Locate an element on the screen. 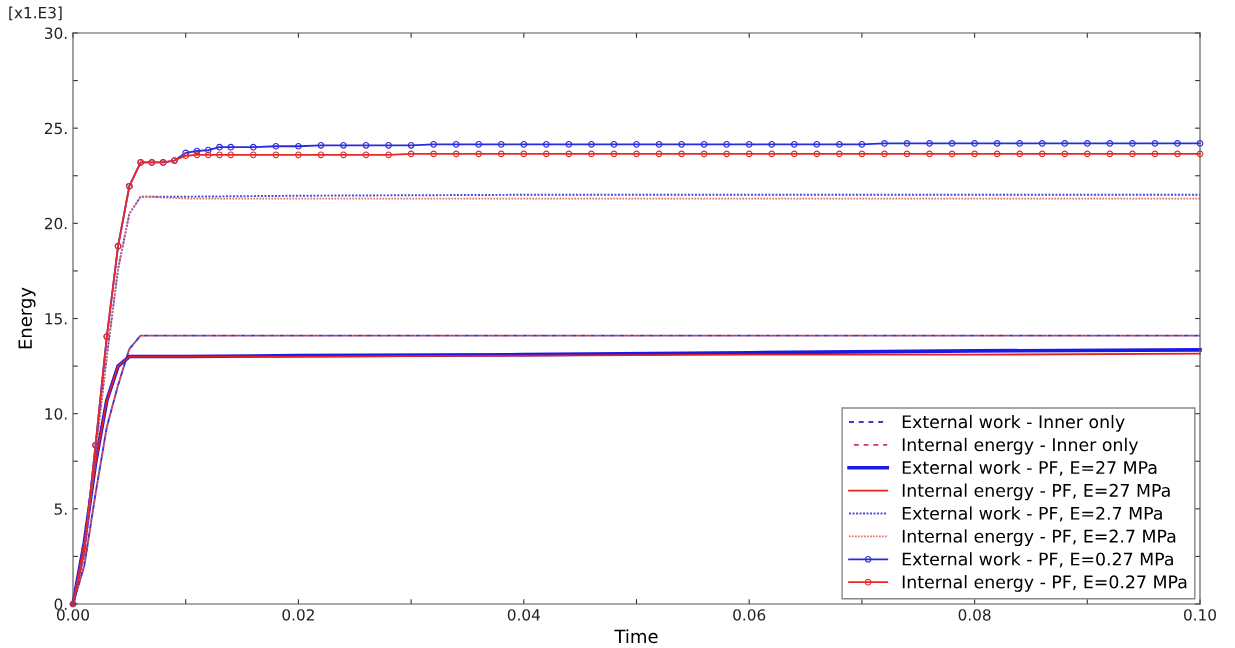  x-tick-label: 0.02 is located at coordinates (298, 615).